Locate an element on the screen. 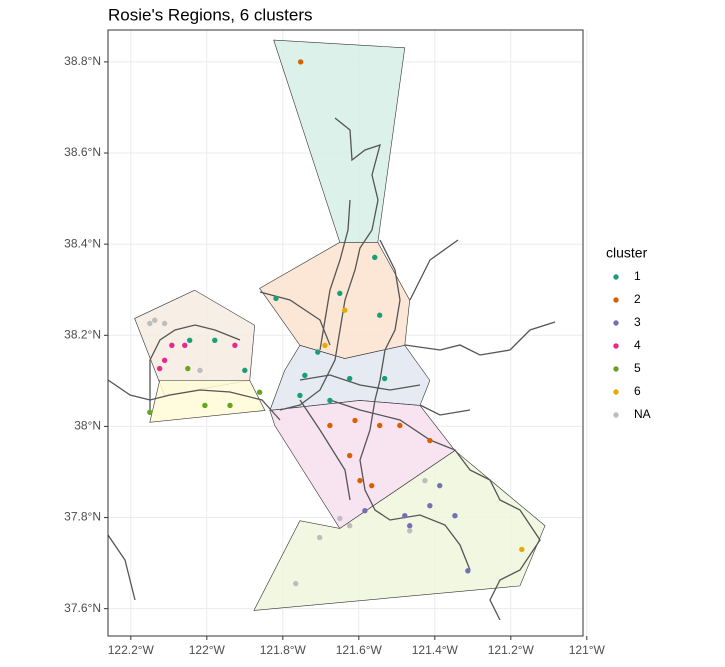  legend-label: 1 is located at coordinates (637, 276).